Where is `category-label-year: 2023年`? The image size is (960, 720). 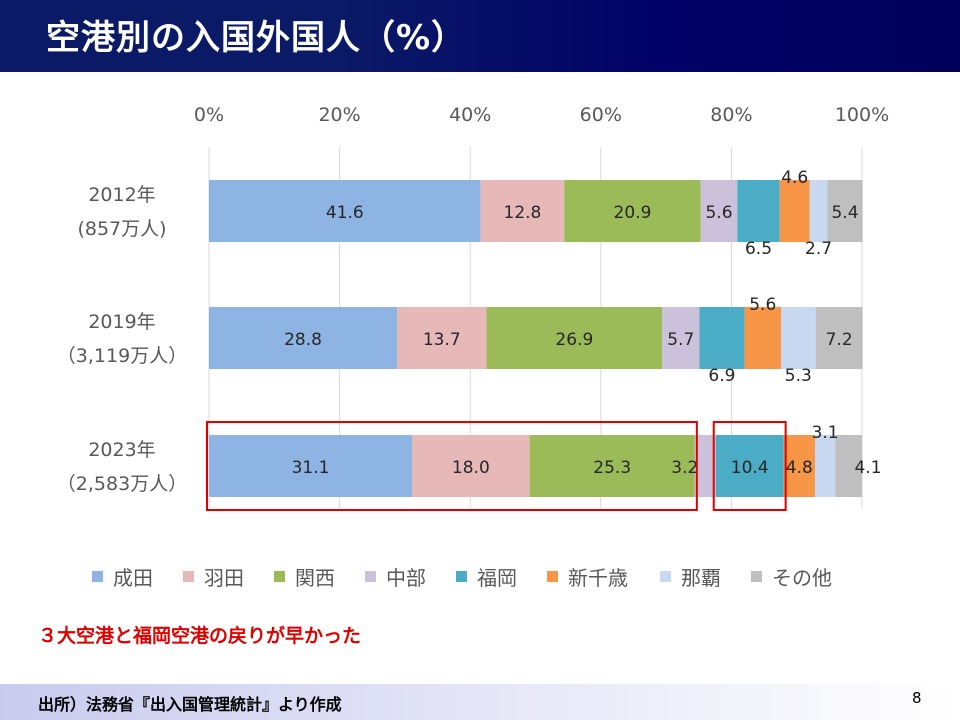 category-label-year: 2023年 is located at coordinates (121, 450).